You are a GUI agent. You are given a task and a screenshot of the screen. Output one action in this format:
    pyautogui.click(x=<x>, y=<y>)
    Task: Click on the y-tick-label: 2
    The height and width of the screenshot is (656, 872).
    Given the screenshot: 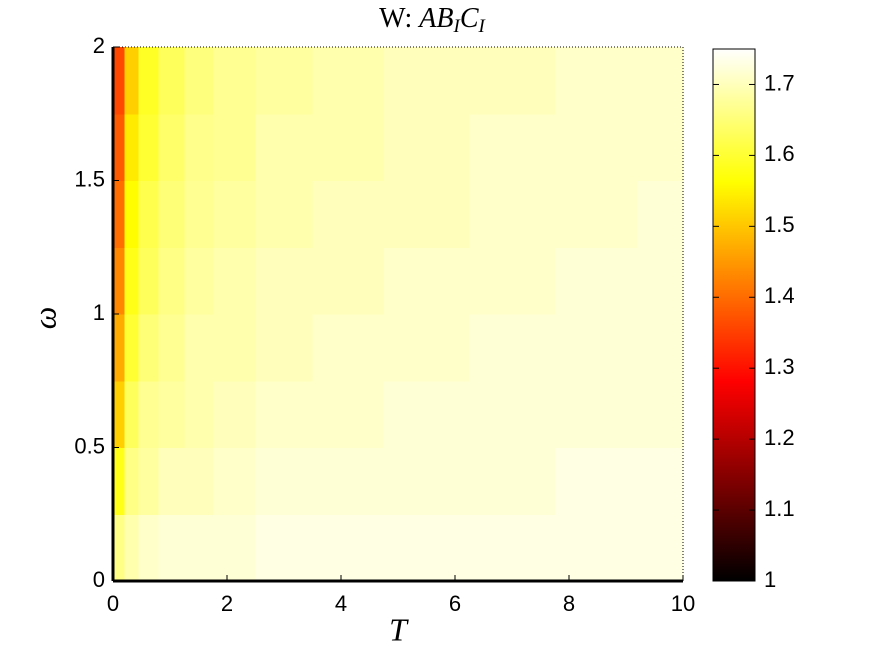 What is the action you would take?
    pyautogui.click(x=99, y=45)
    